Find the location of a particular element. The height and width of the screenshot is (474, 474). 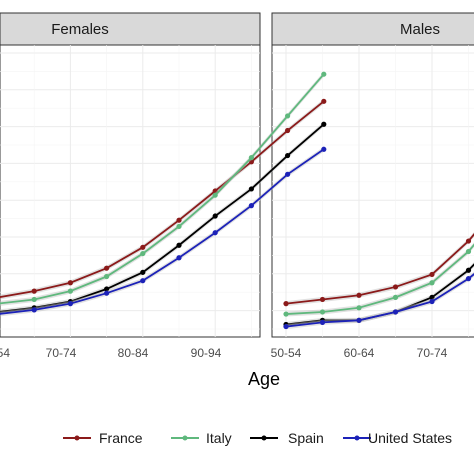

legend-label-italy: Italy is located at coordinates (219, 438).